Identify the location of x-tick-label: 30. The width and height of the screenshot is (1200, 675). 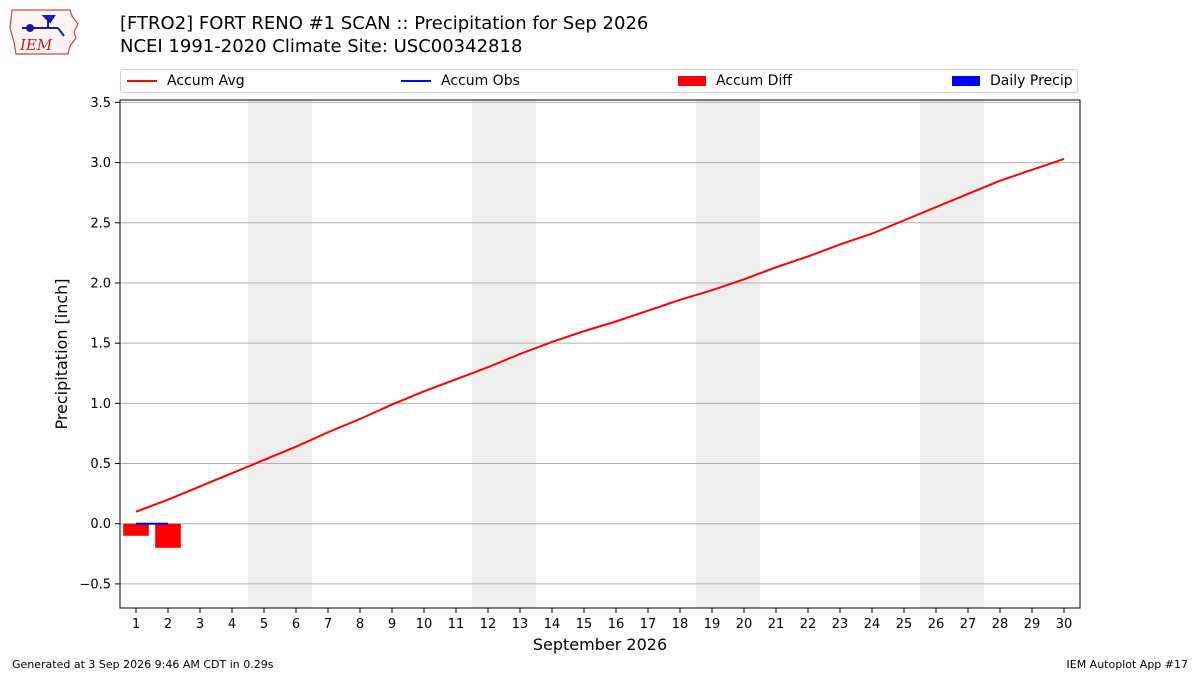
(1064, 624).